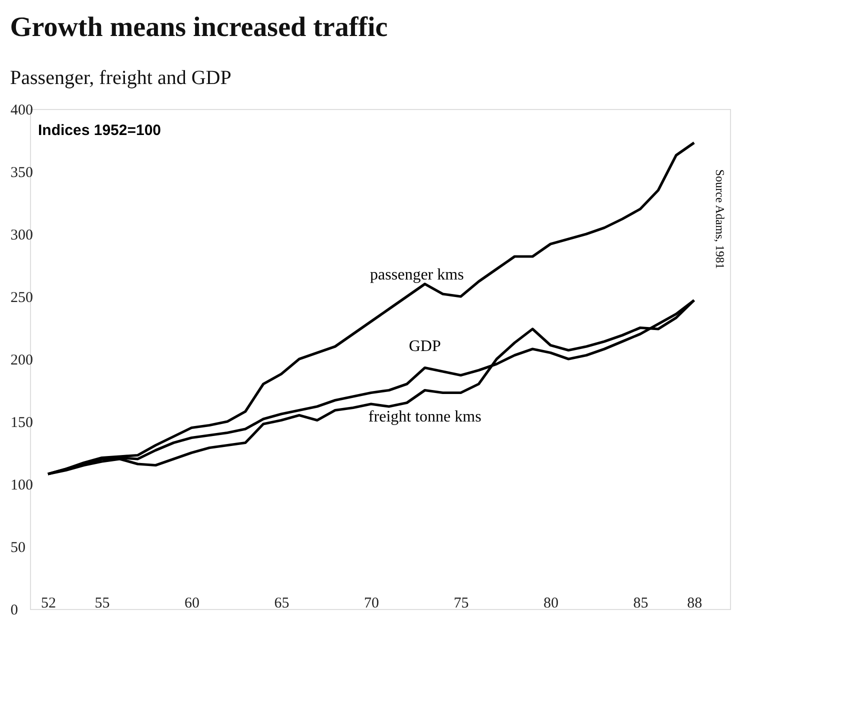 Image resolution: width=845 pixels, height=707 pixels. What do you see at coordinates (21, 486) in the screenshot?
I see `y-tick-label: 100` at bounding box center [21, 486].